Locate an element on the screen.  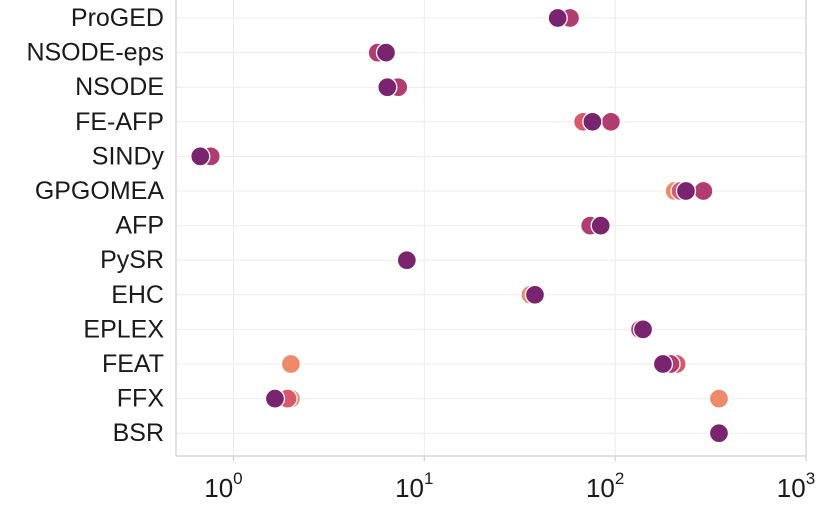
x-tick-label-2: 10² is located at coordinates (605, 486).